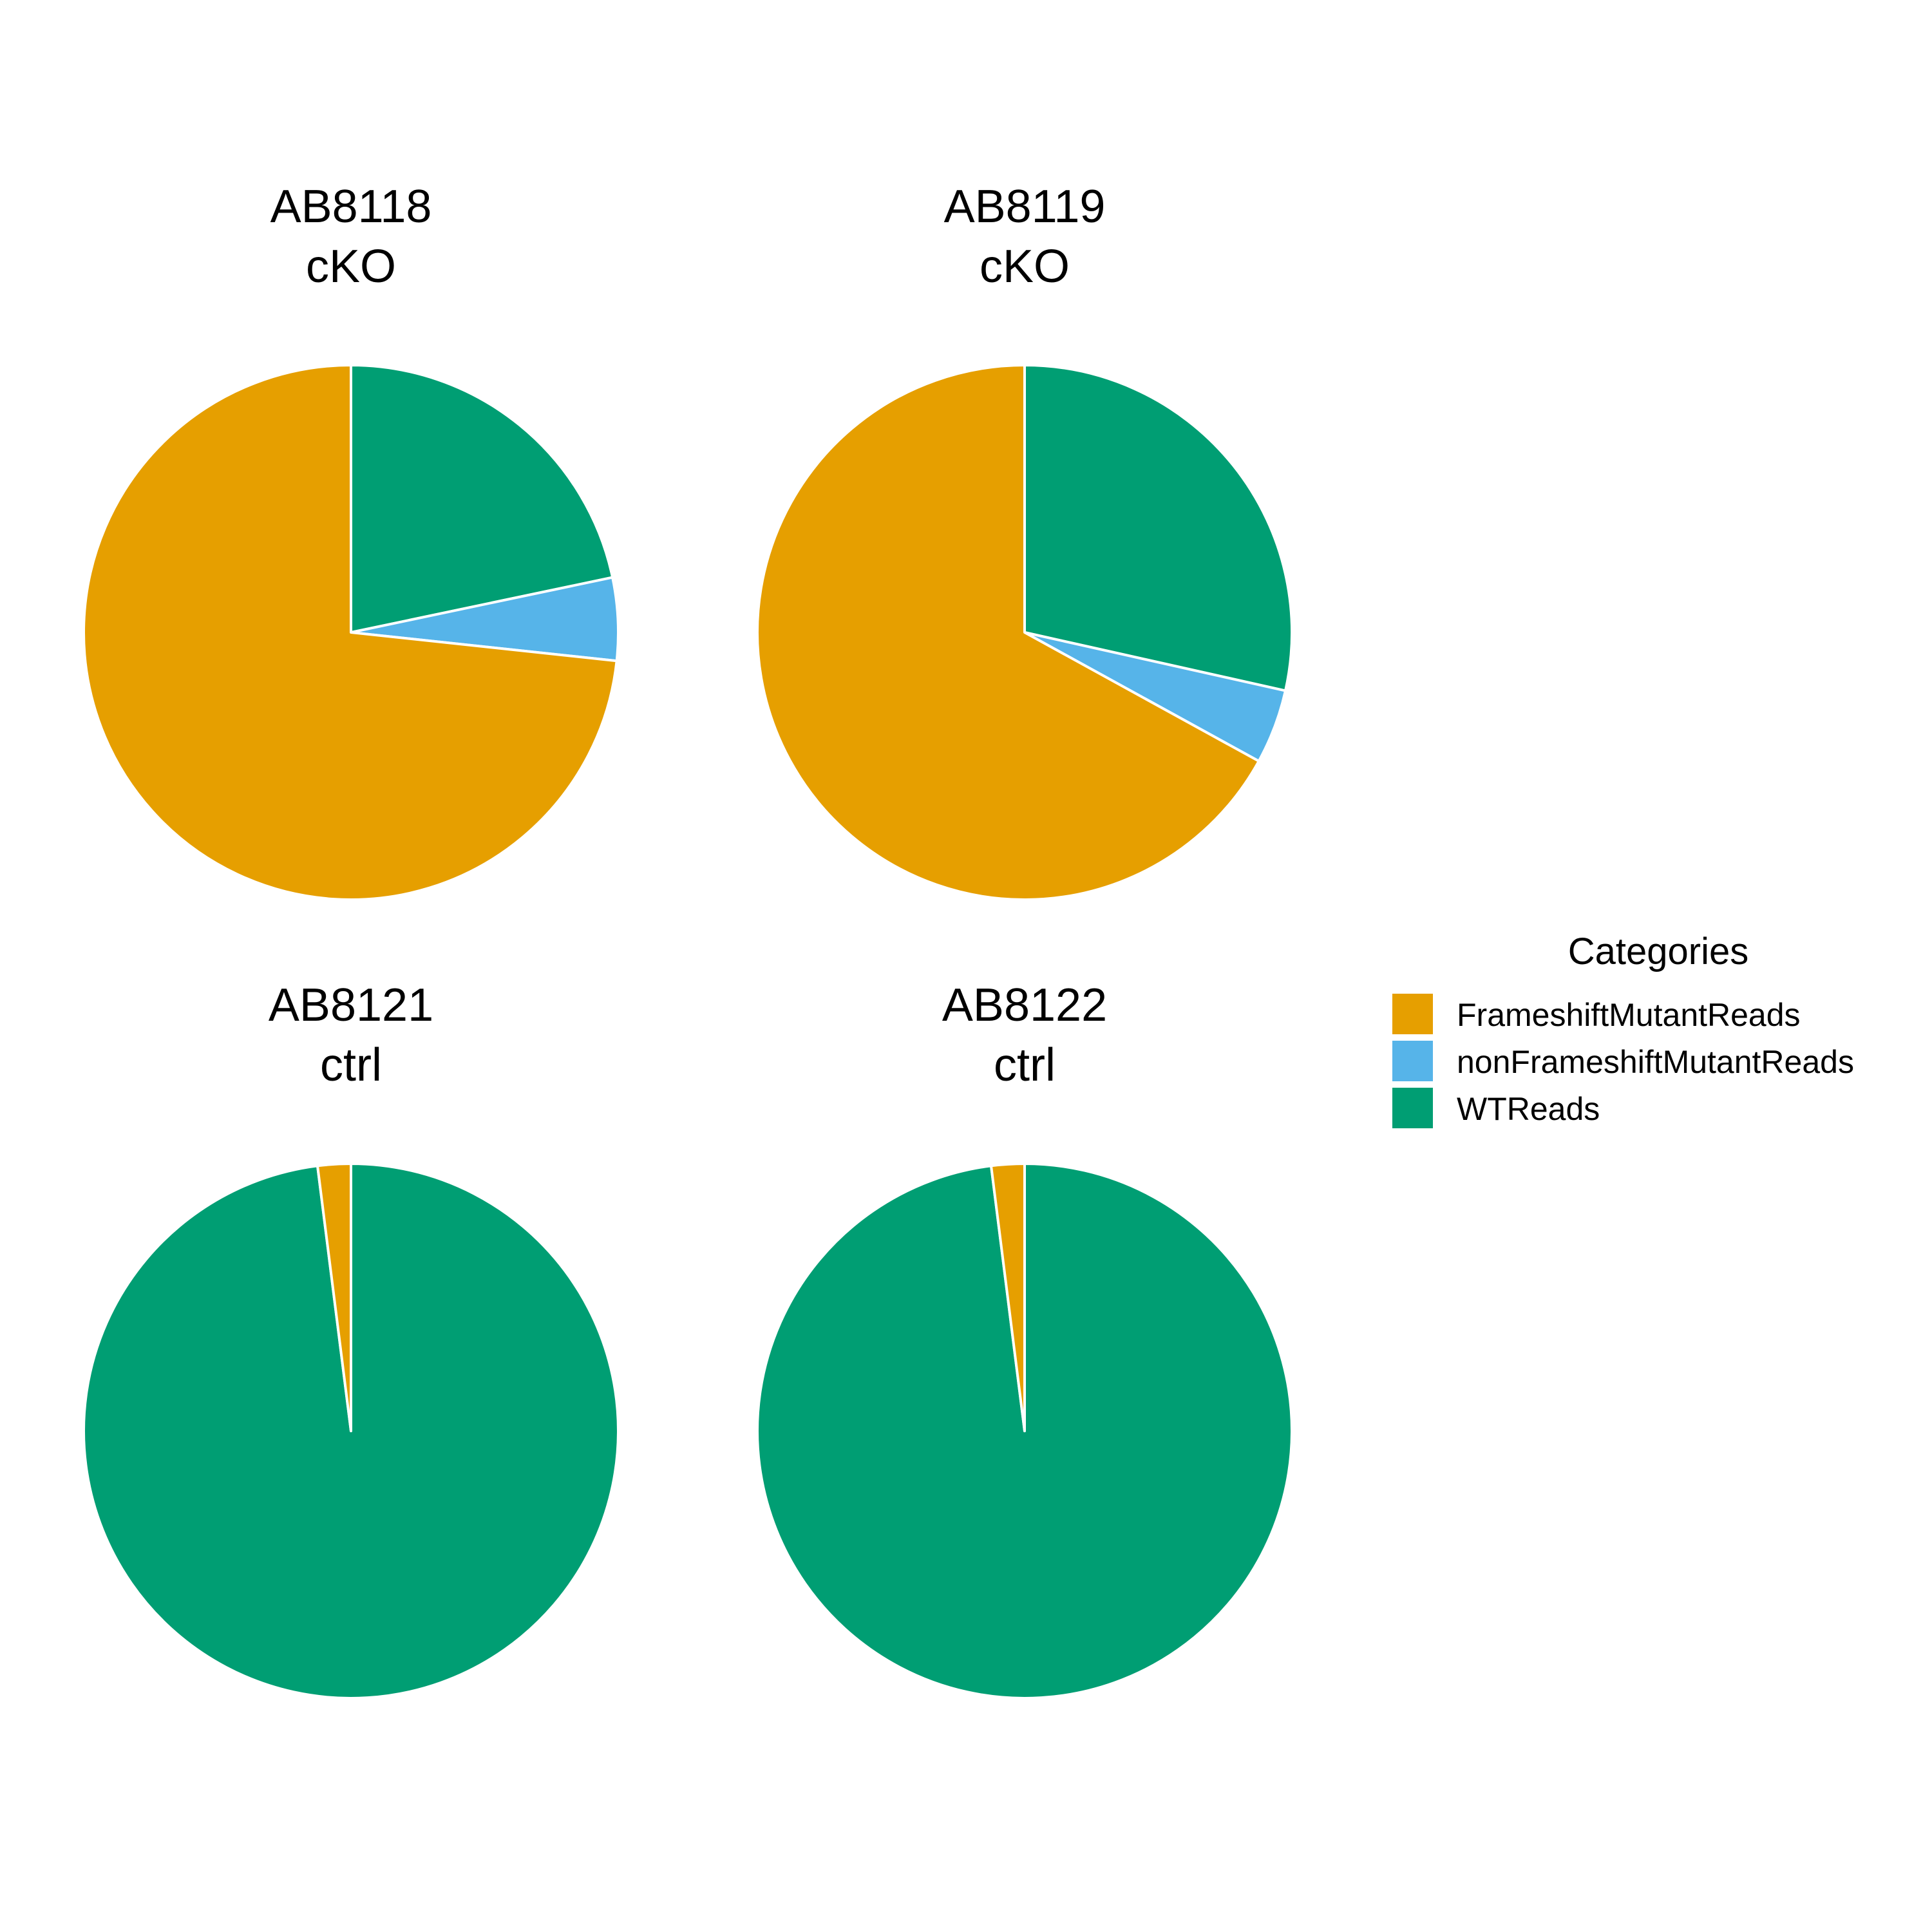 The width and height of the screenshot is (1932, 1932). Describe the element at coordinates (1629, 1015) in the screenshot. I see `legend-label-frameshift: FrameshiftMutantReads` at that location.